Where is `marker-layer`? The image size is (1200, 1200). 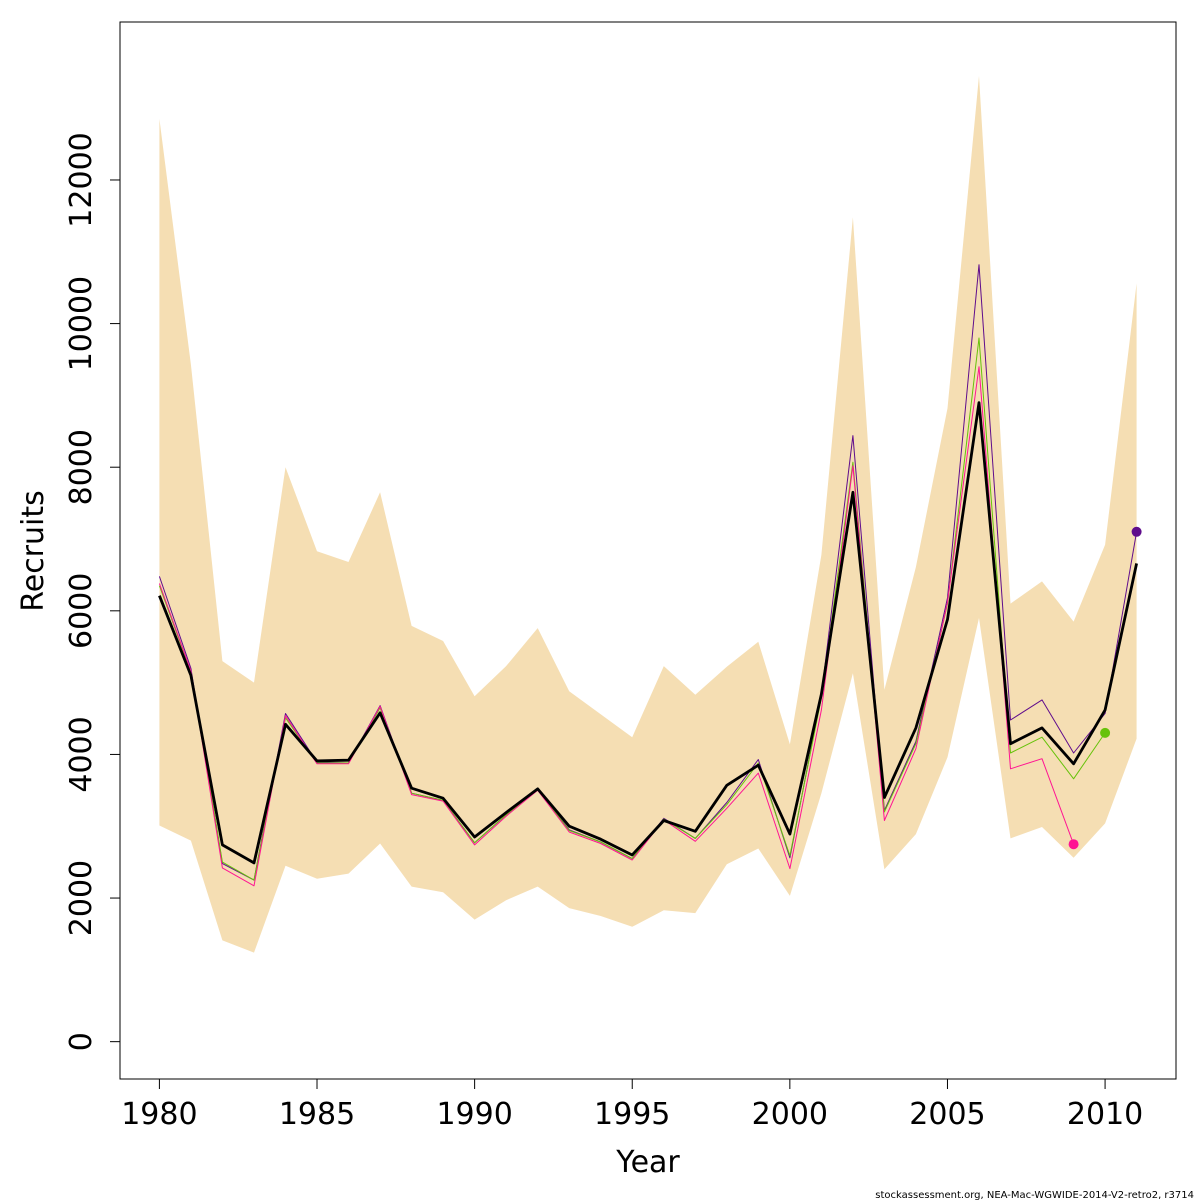
marker-layer is located at coordinates (1105, 688).